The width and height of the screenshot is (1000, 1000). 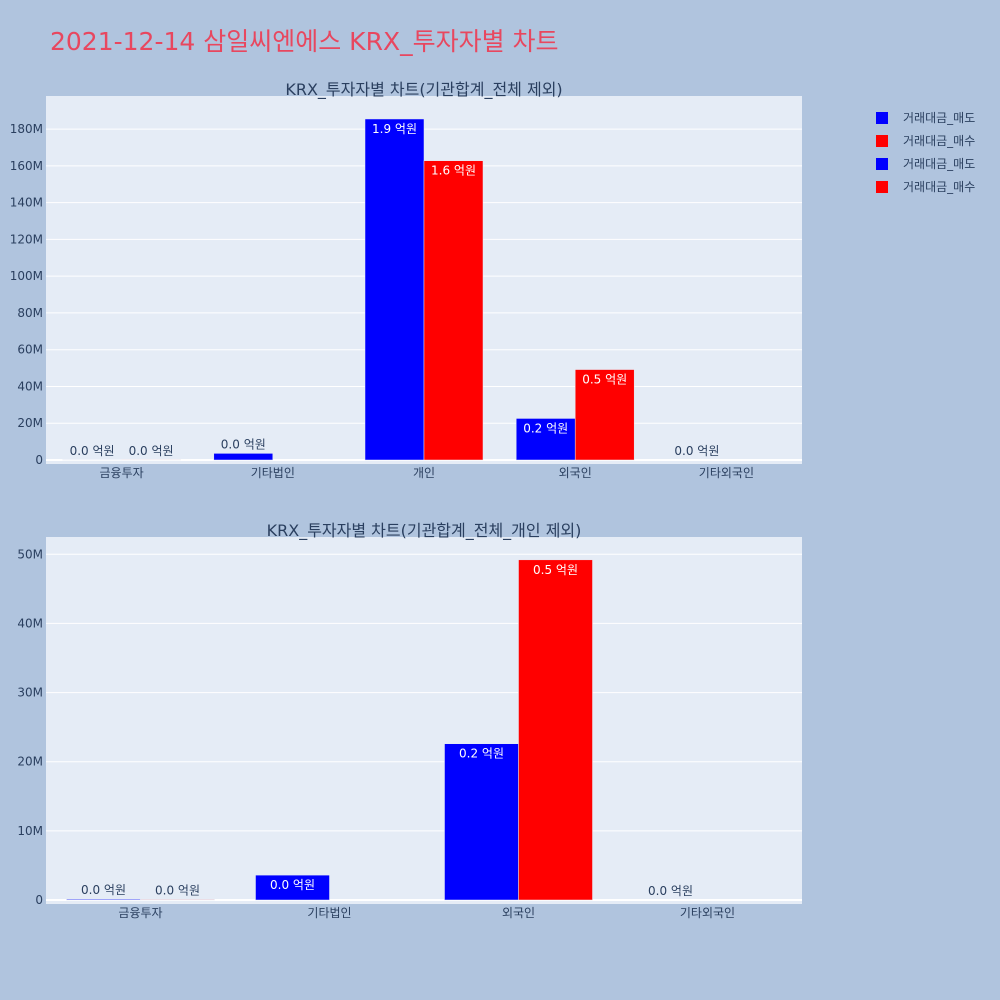 I want to click on chart-title: KRX_투자자별 차트(기관합계_전체 제외), so click(x=423, y=90).